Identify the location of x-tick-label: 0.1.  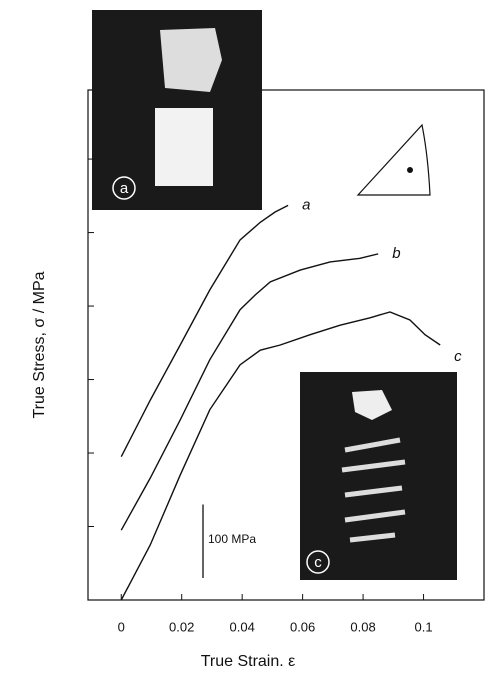
(424, 626).